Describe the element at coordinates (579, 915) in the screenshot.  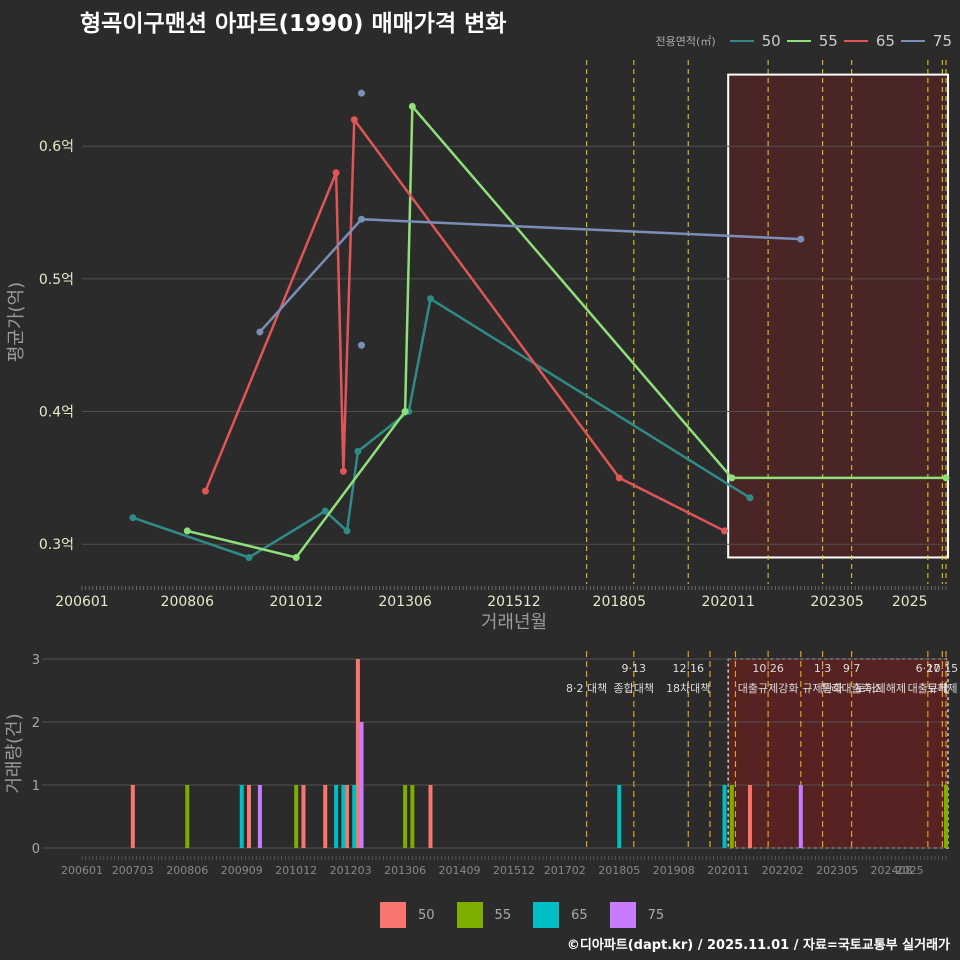
I see `legend-bottom-label-65: 65` at that location.